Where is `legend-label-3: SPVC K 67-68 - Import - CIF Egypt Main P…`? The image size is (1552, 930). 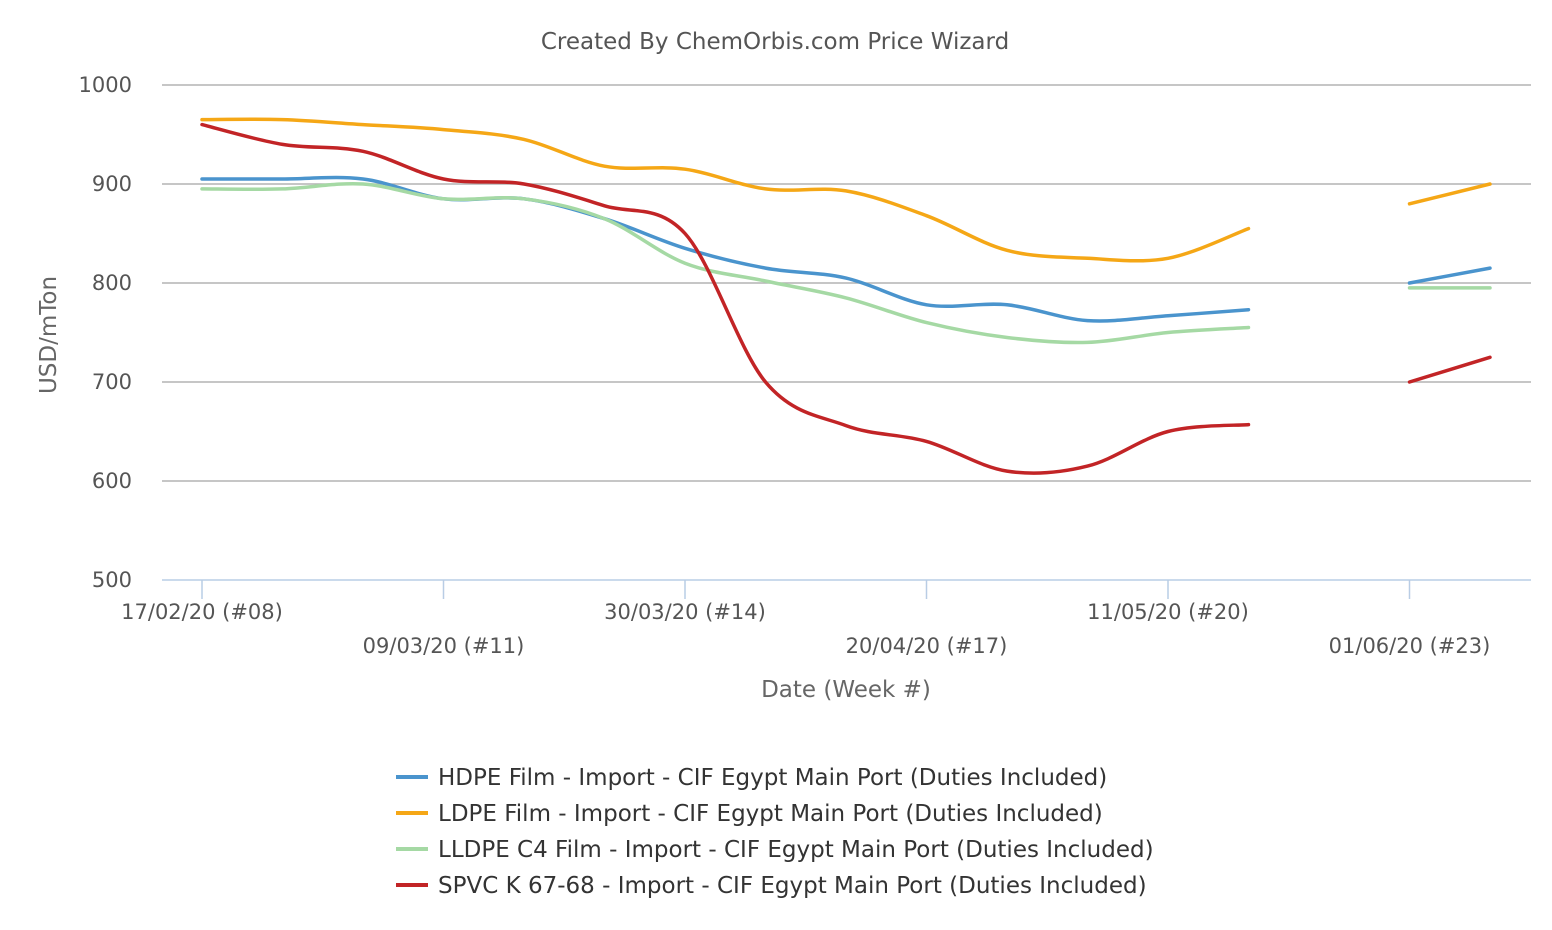 legend-label-3: SPVC K 67-68 - Import - CIF Egypt Main P… is located at coordinates (792, 886).